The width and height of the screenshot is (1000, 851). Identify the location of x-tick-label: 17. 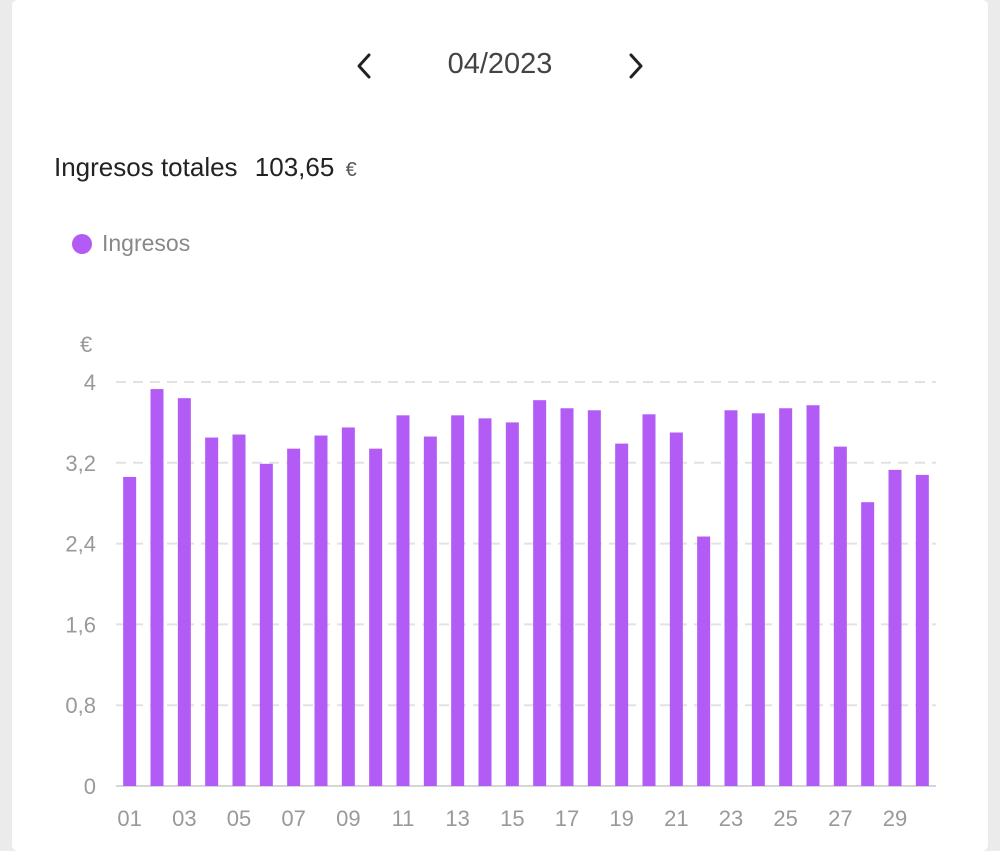
(567, 818).